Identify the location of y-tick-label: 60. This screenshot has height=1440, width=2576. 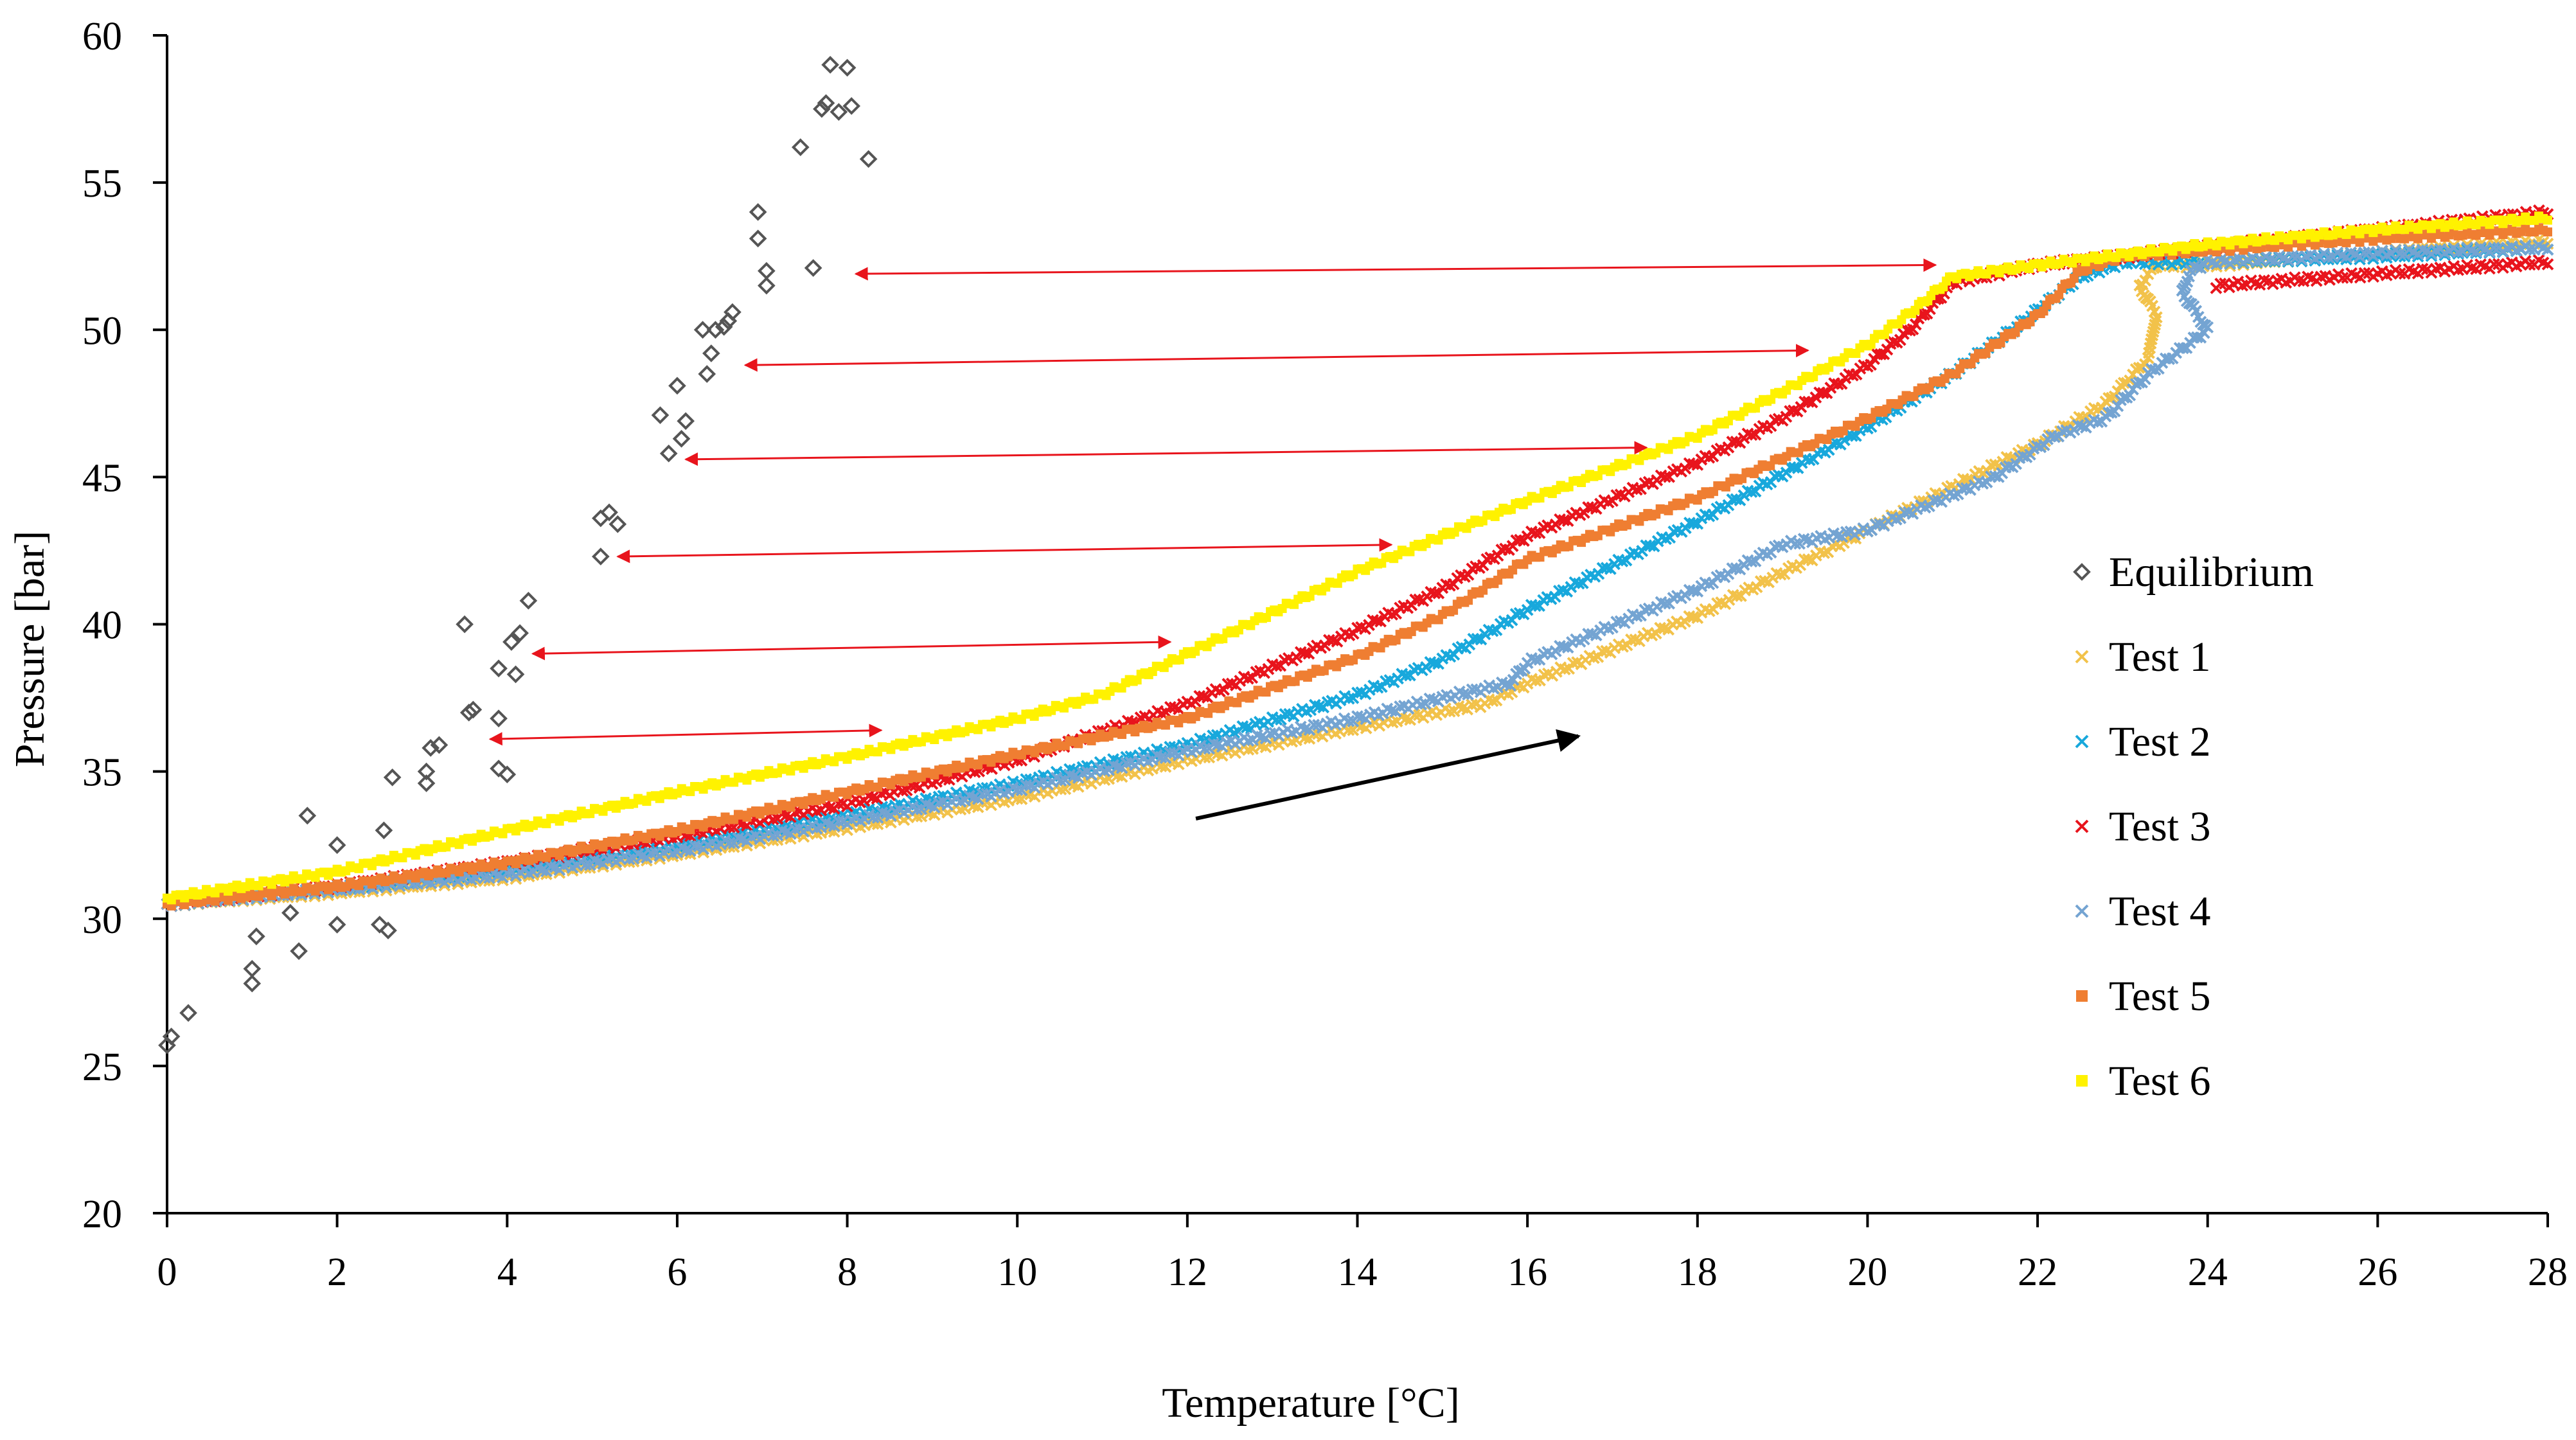
(102, 36).